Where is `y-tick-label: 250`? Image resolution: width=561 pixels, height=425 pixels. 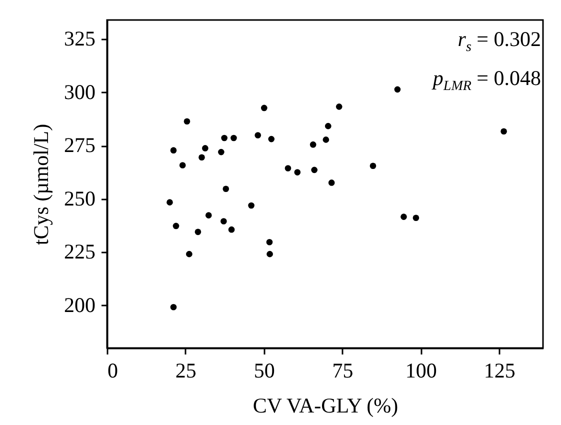 y-tick-label: 250 is located at coordinates (80, 198).